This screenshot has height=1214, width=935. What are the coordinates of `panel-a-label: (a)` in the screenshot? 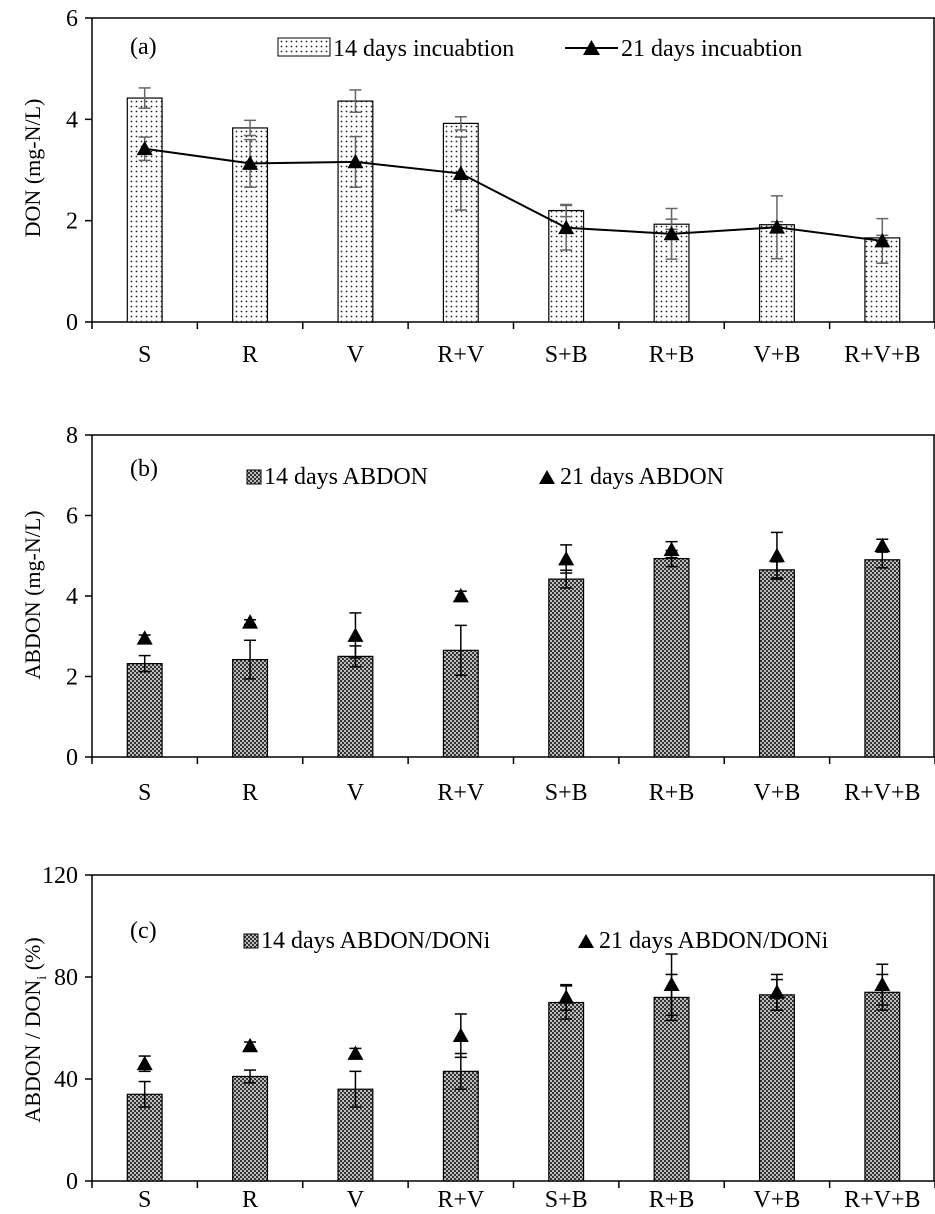 It's located at (143, 47).